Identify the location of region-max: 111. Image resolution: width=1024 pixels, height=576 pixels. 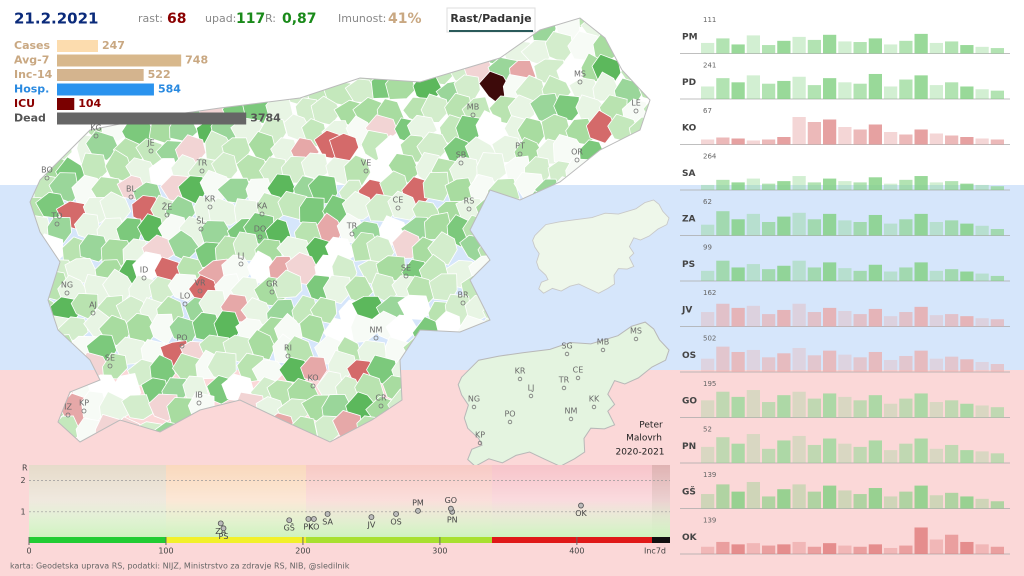
(709, 20).